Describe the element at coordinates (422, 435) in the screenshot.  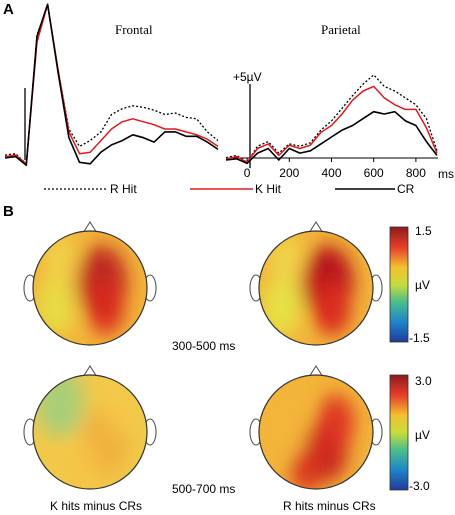
I see `colorbar-bottom-unit: µV` at that location.